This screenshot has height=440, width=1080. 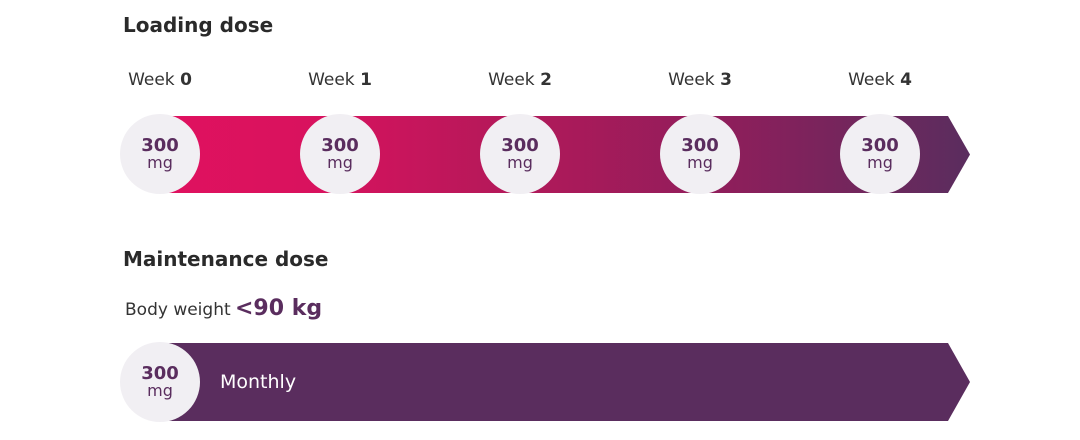 What do you see at coordinates (565, 382) in the screenshot?
I see `maintenance-timeline-arrow` at bounding box center [565, 382].